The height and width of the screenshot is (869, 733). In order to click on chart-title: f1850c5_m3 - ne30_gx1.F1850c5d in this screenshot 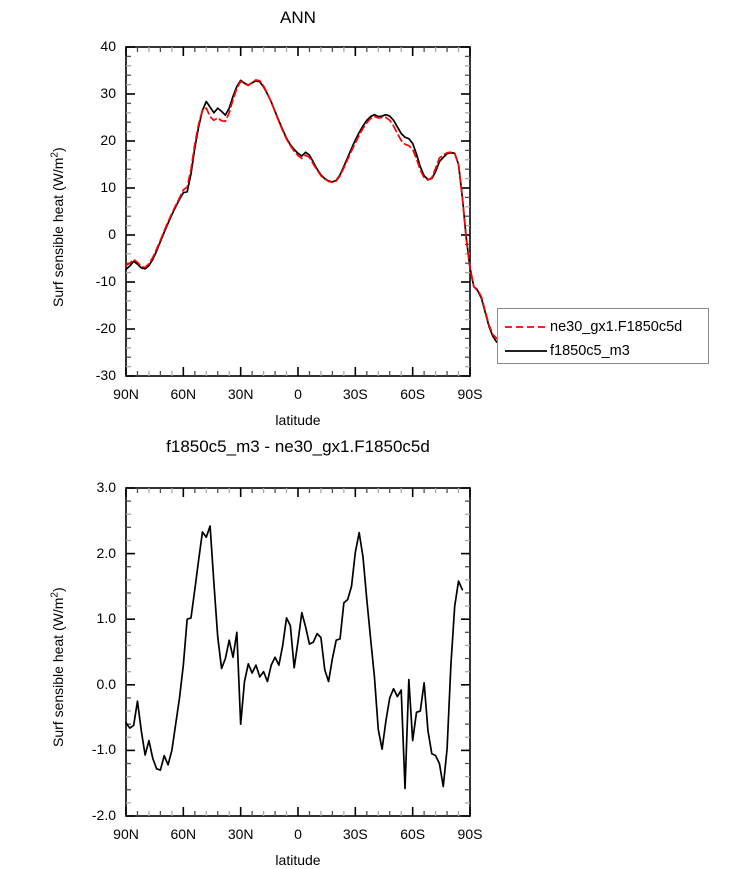, I will do `click(298, 446)`.